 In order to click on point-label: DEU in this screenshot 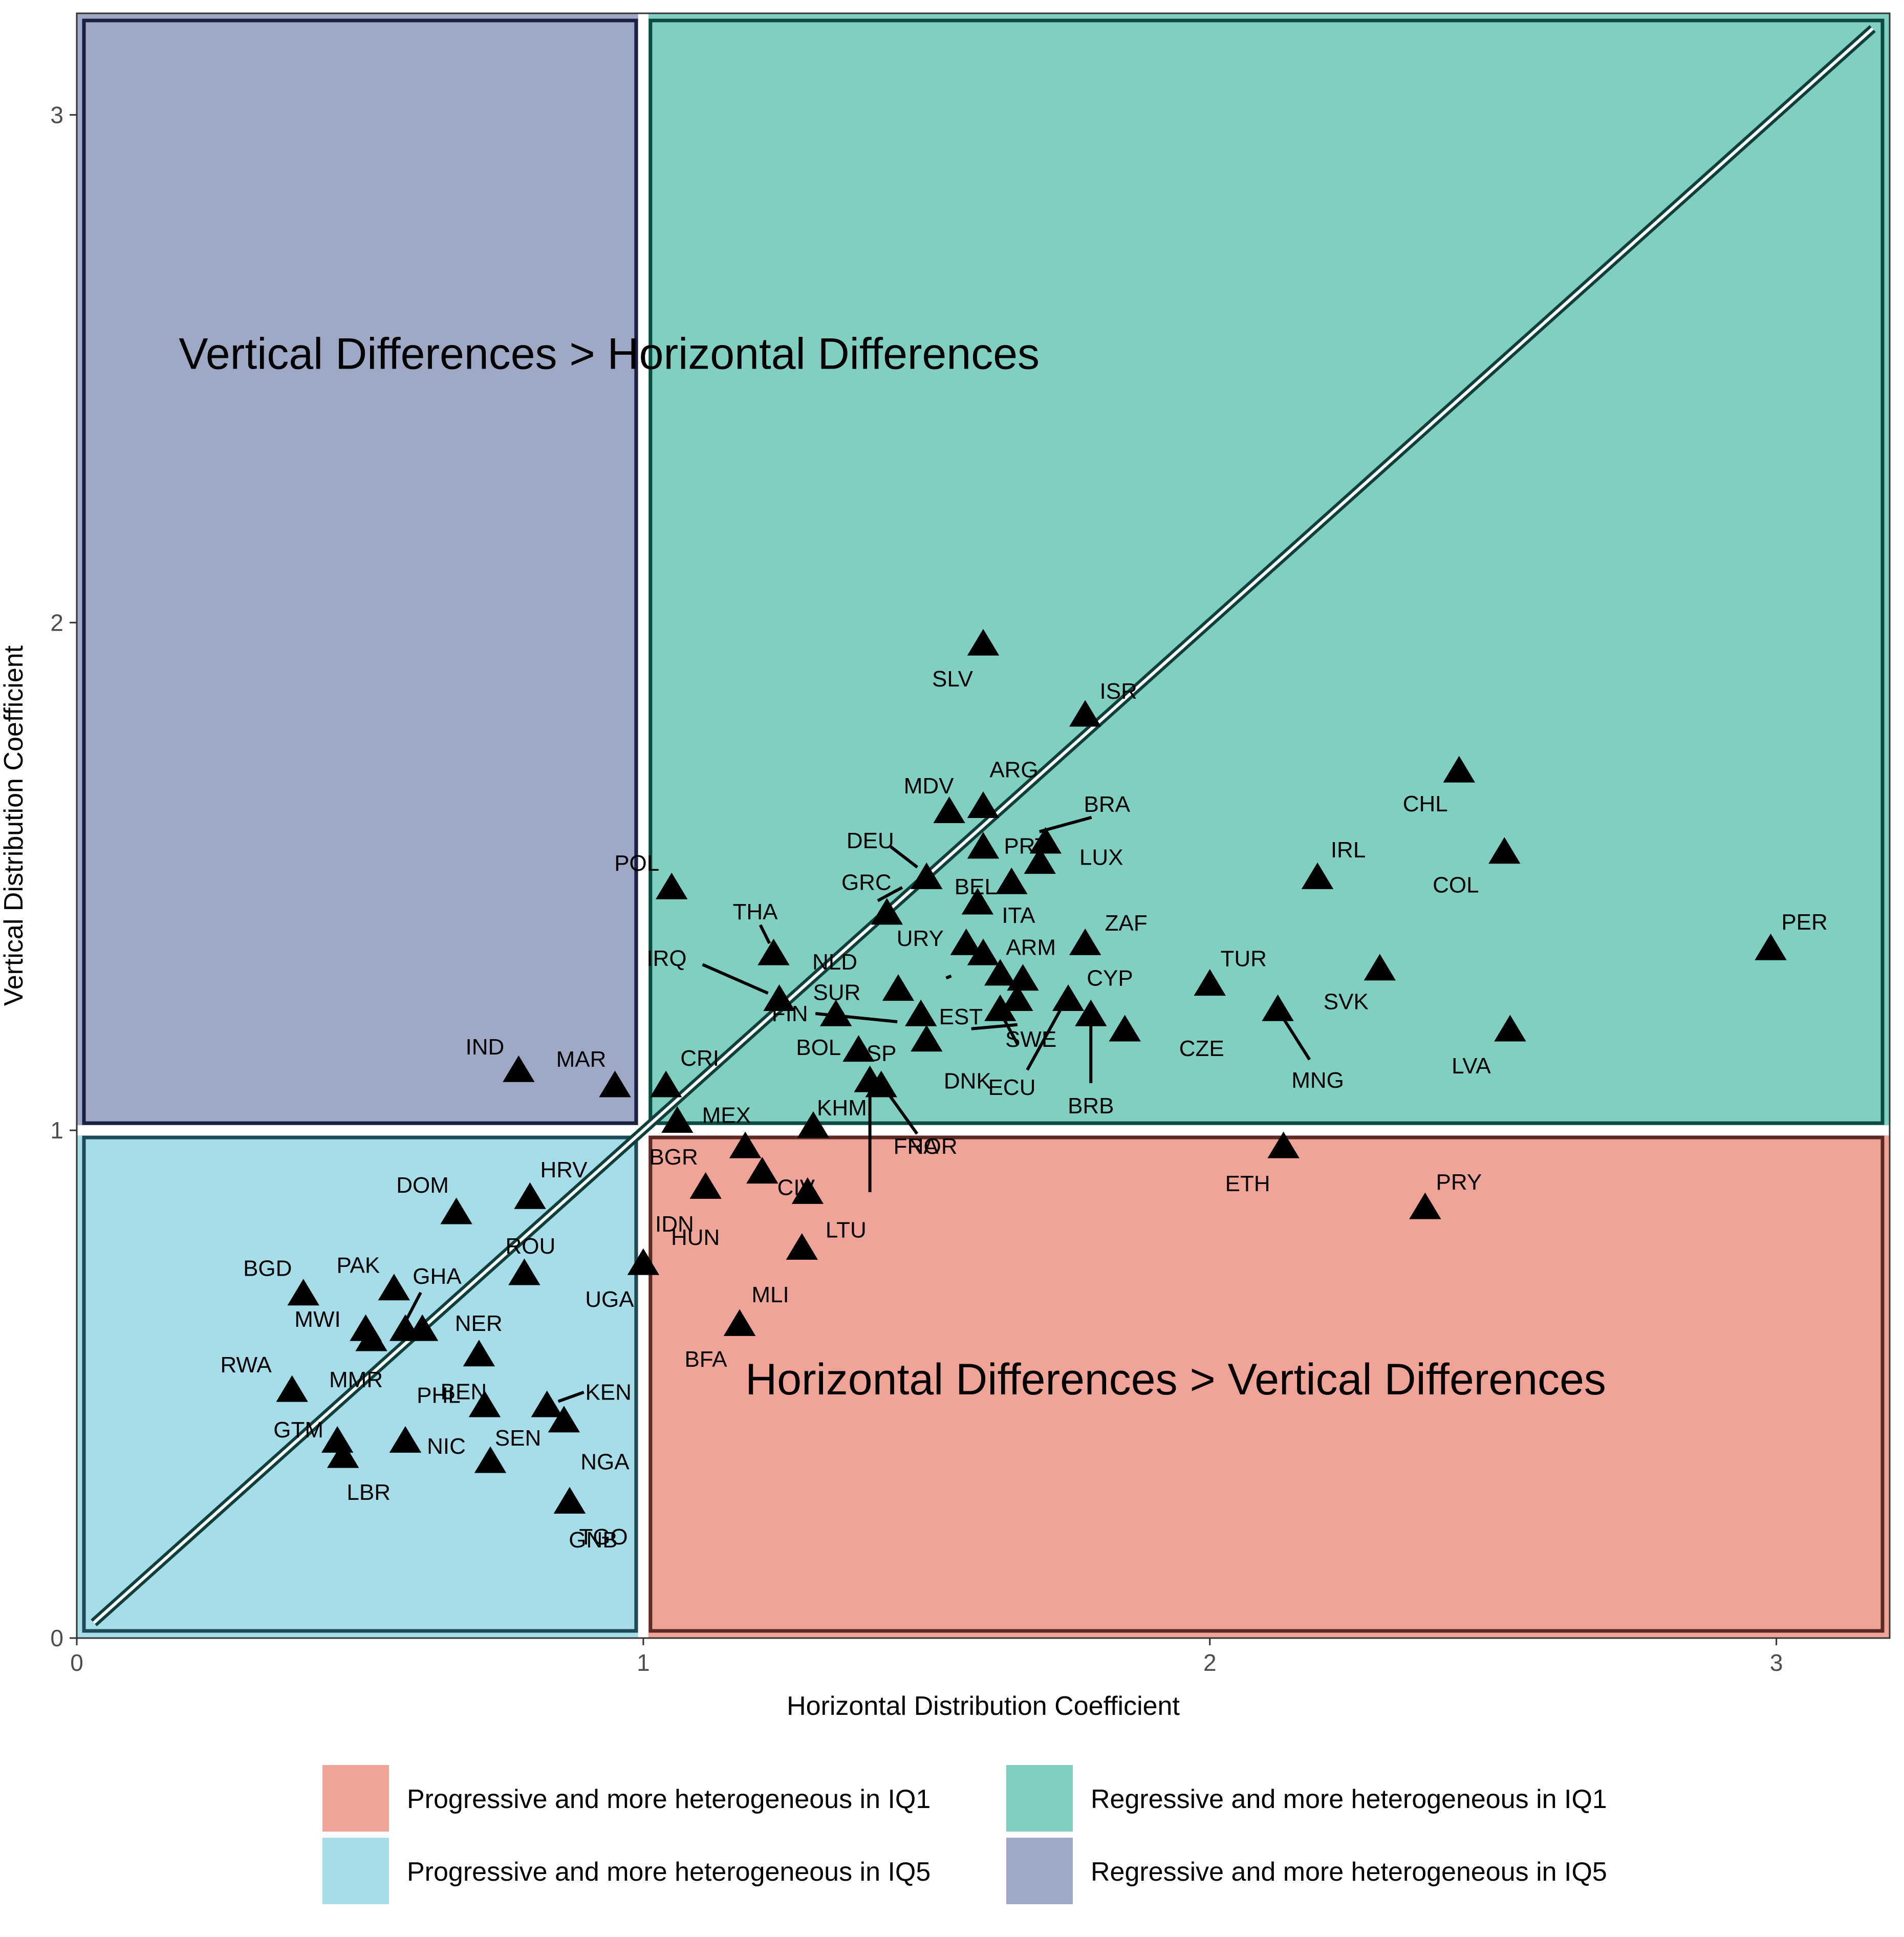, I will do `click(870, 841)`.